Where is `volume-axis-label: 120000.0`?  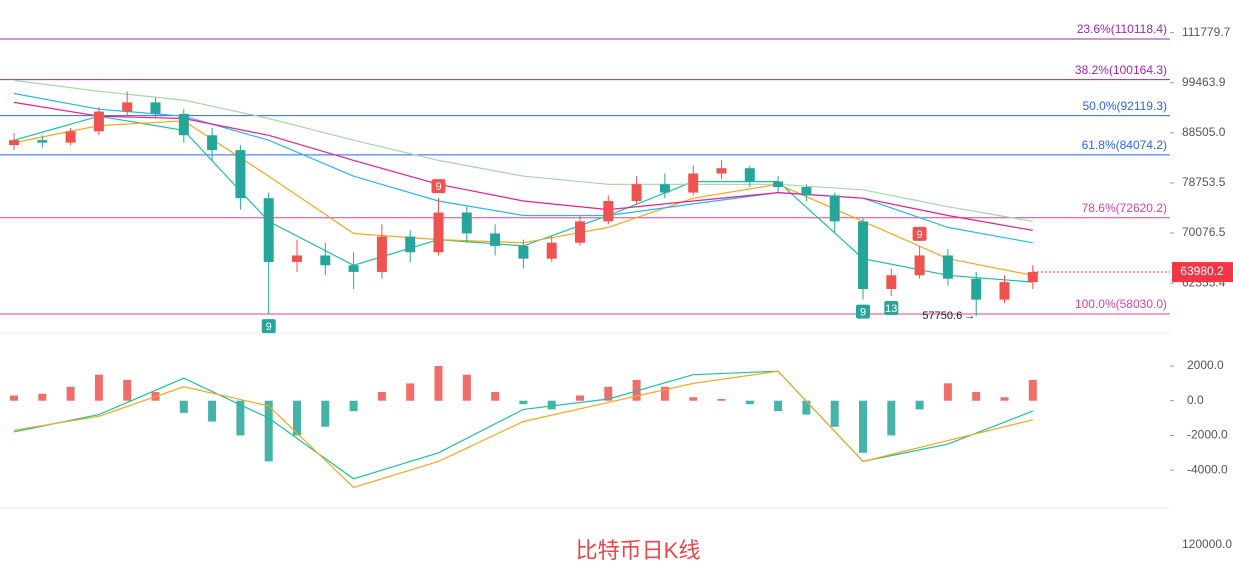
volume-axis-label: 120000.0 is located at coordinates (1207, 544).